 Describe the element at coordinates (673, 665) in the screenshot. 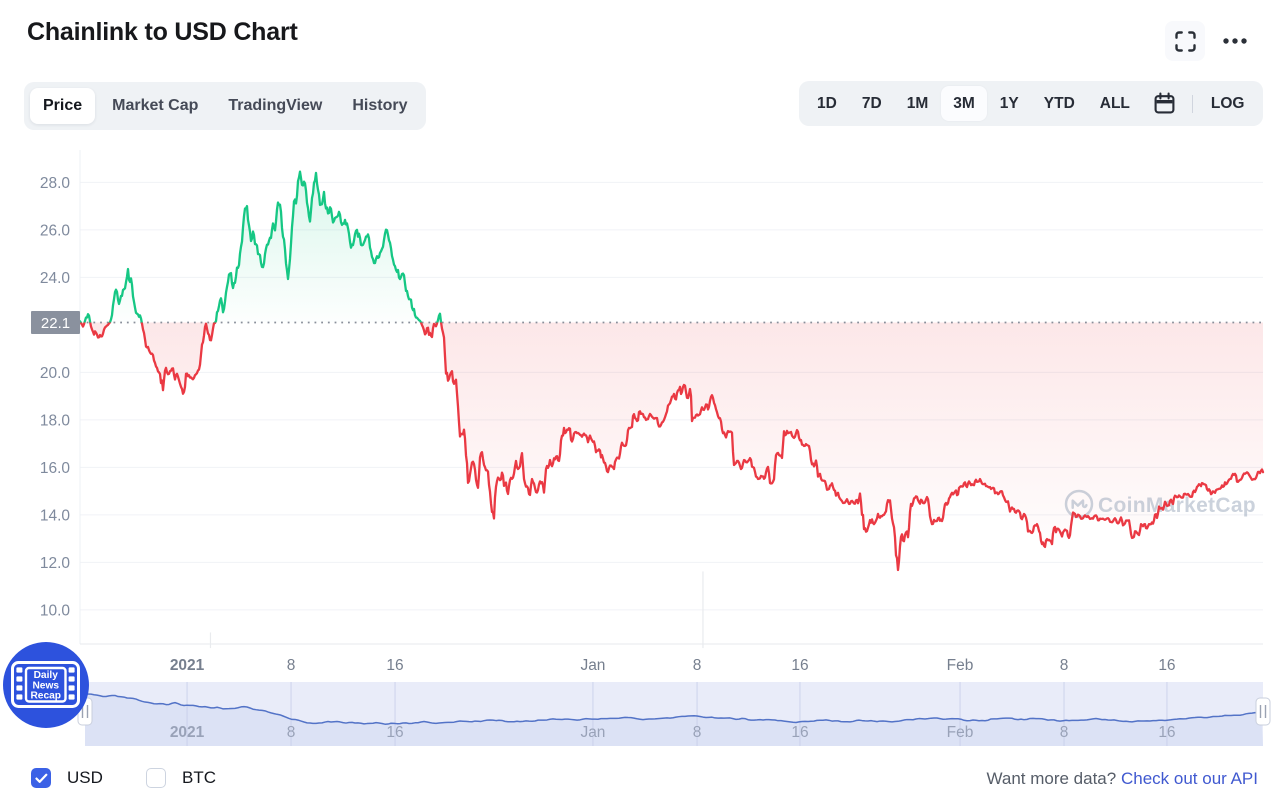

I see `x-axis-labels: 2021 8 16 Jan 8 16 Feb 8 16` at that location.